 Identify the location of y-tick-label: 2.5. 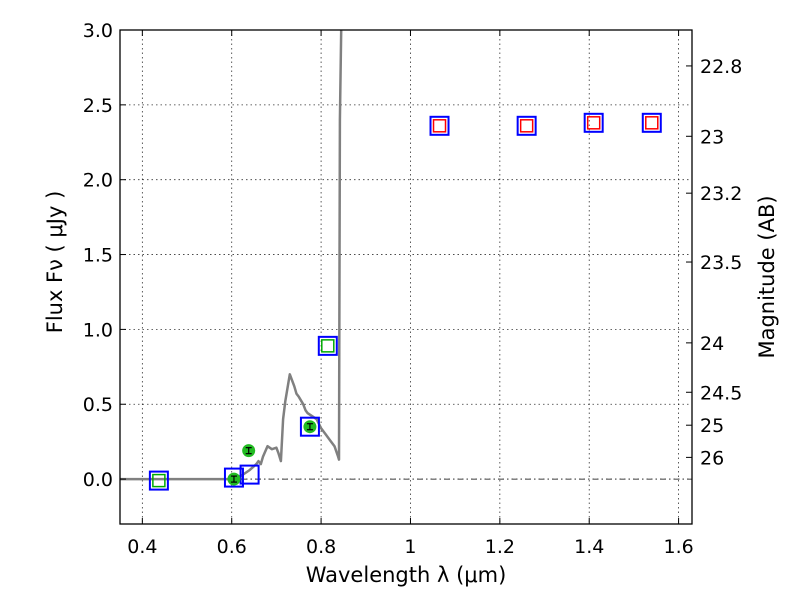
(98, 106).